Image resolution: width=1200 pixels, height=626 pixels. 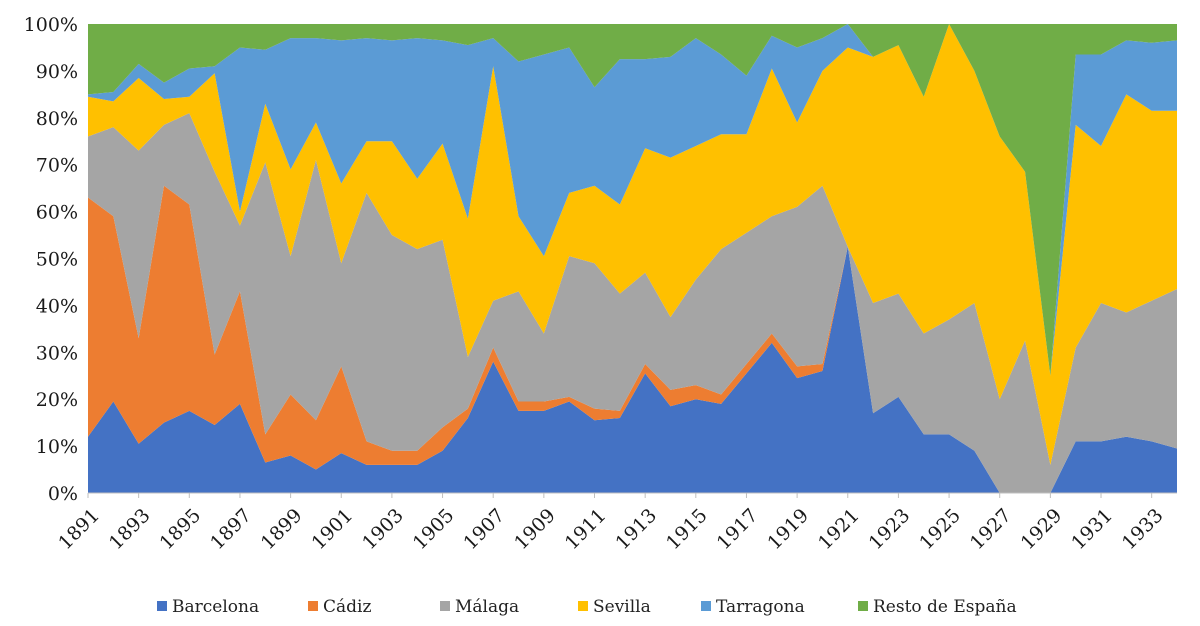 I want to click on y-tick-label: 90%, so click(x=57, y=72).